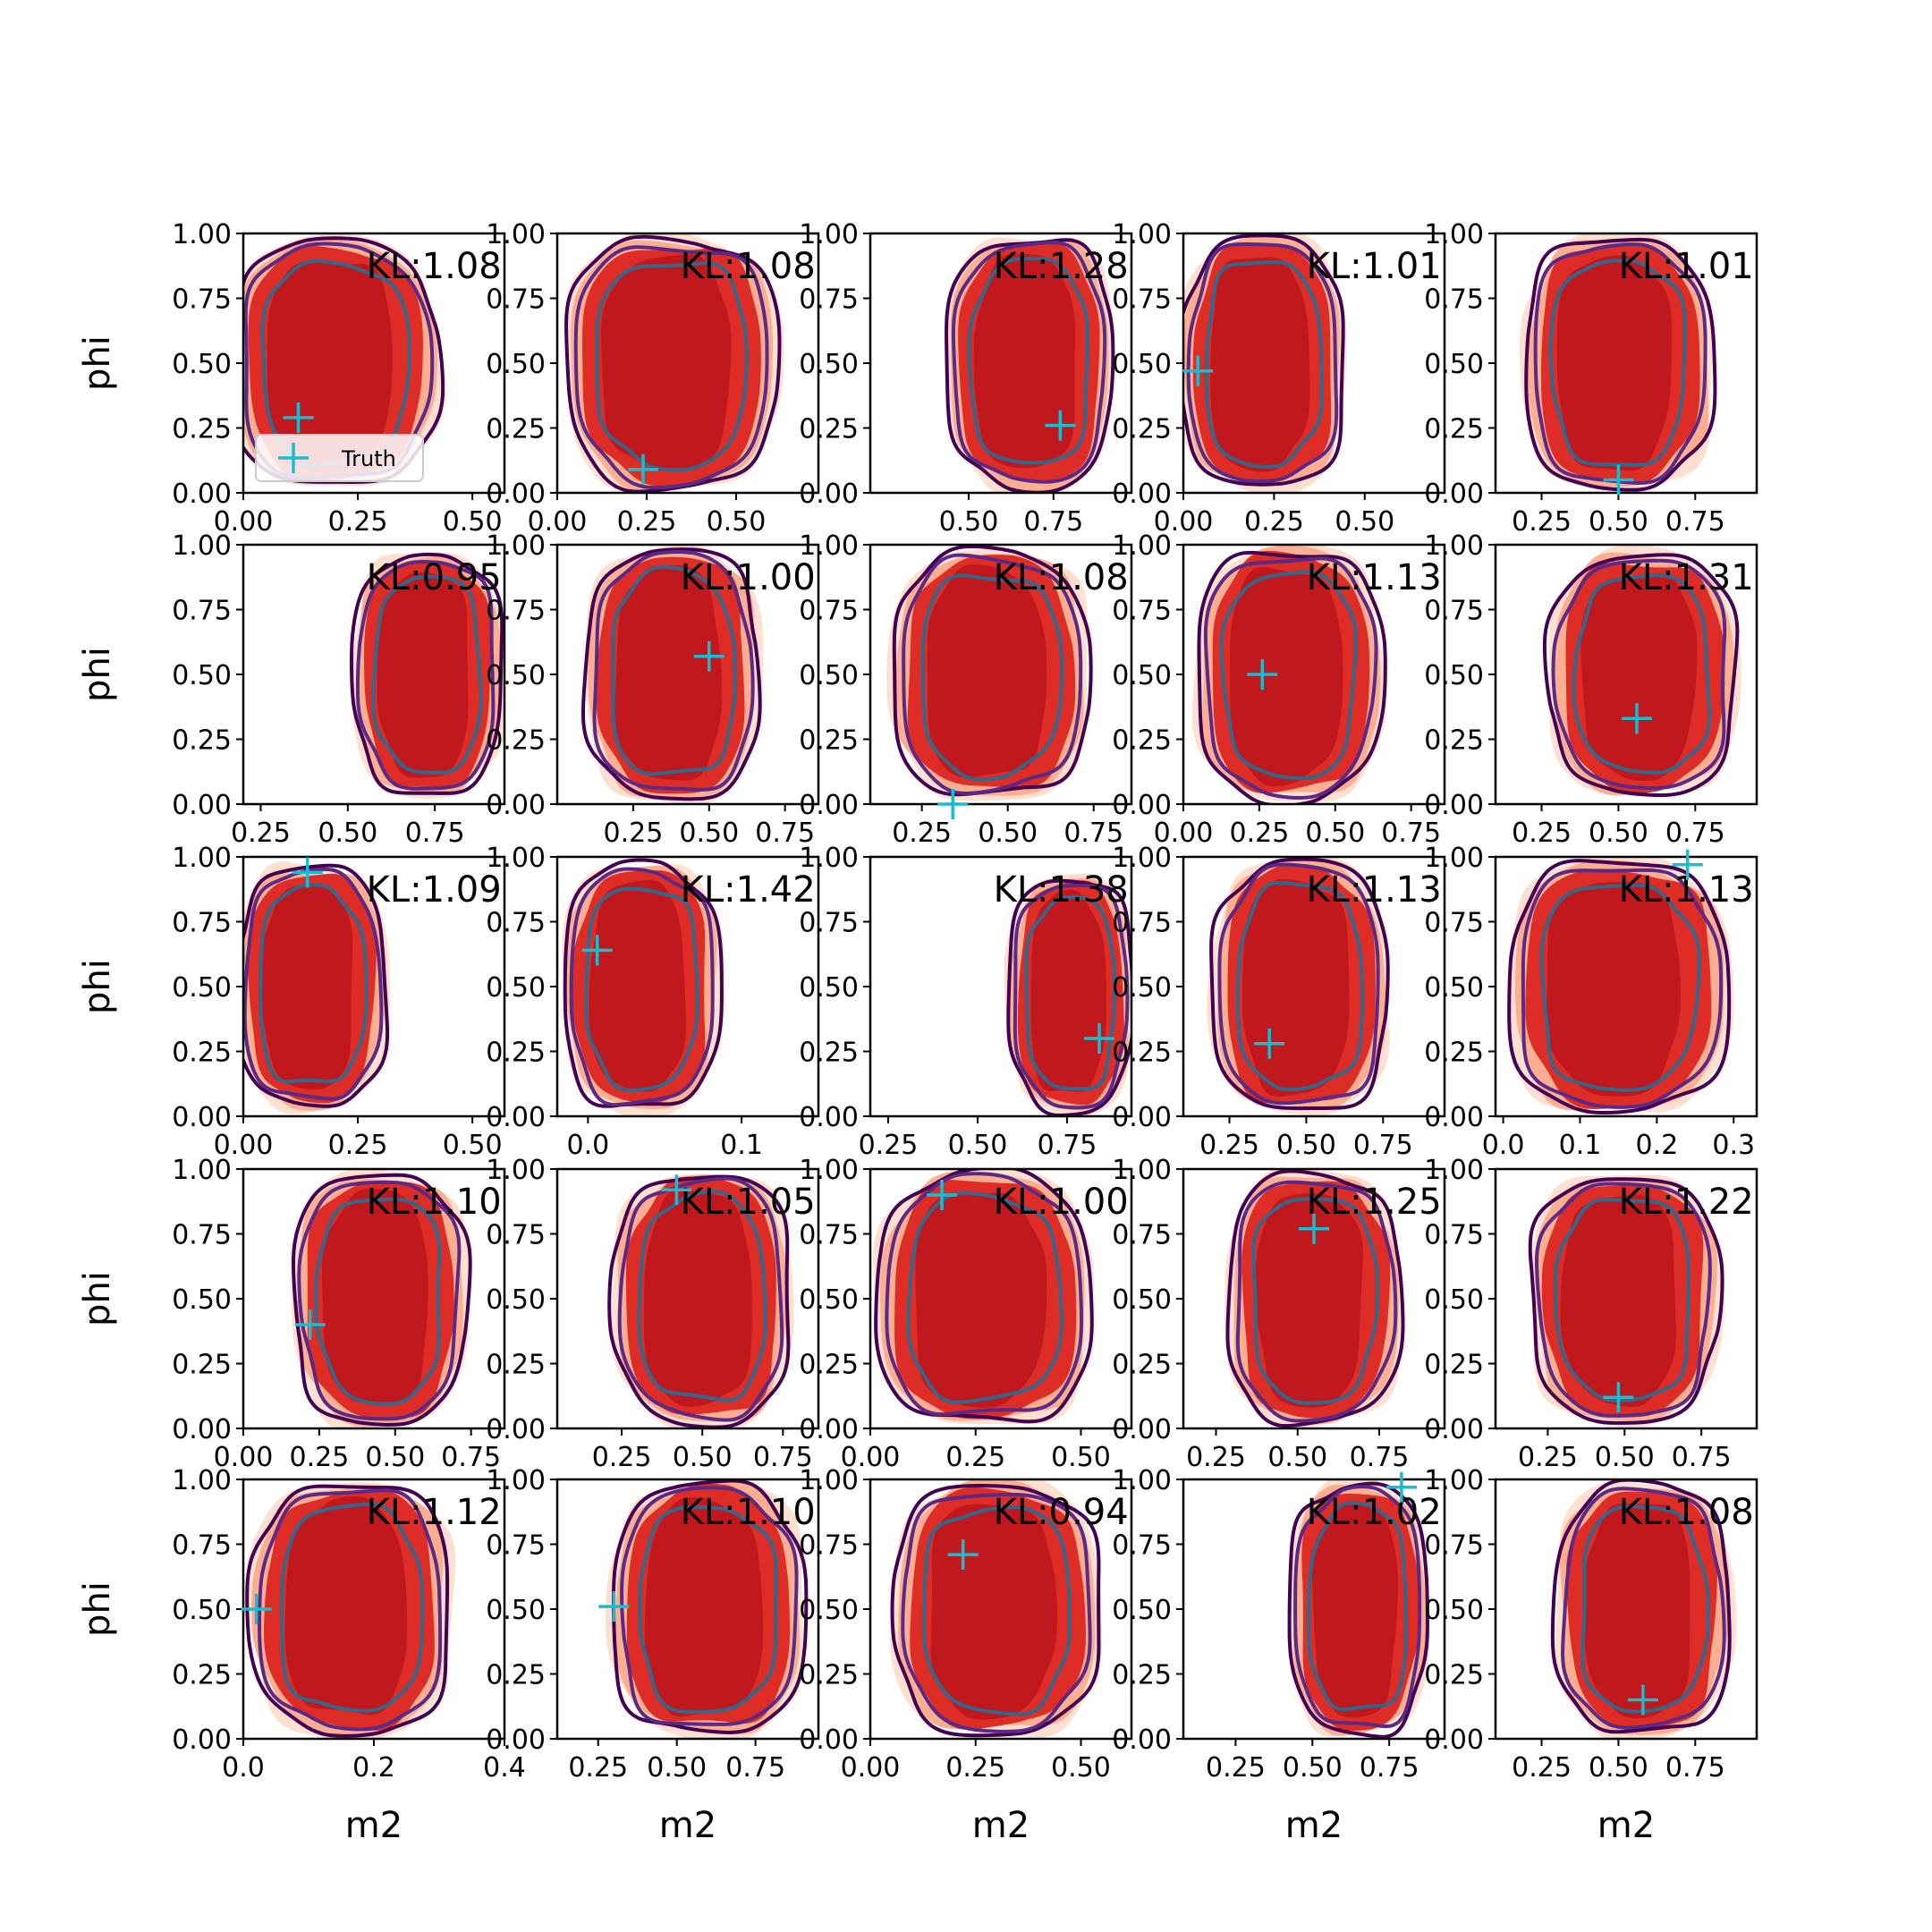 The image size is (1932, 1932). I want to click on panel-15: 0.000.250.500.751.000.0 0.1 0.2 0.3KL:1.13, so click(1591, 1002).